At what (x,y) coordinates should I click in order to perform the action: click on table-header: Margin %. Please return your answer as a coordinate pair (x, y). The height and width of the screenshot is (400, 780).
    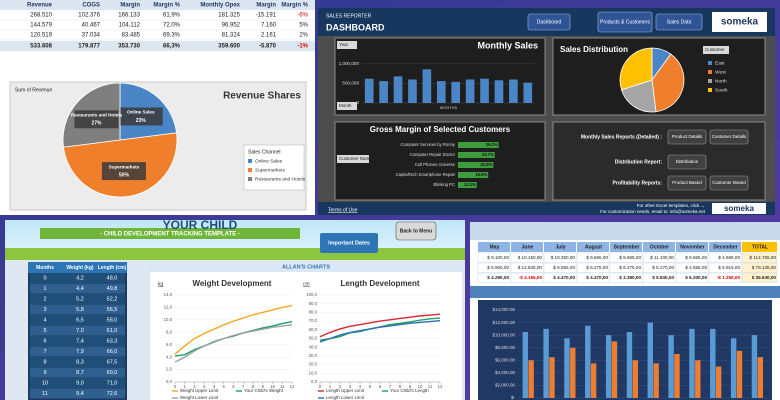
    Looking at the image, I should click on (166, 6).